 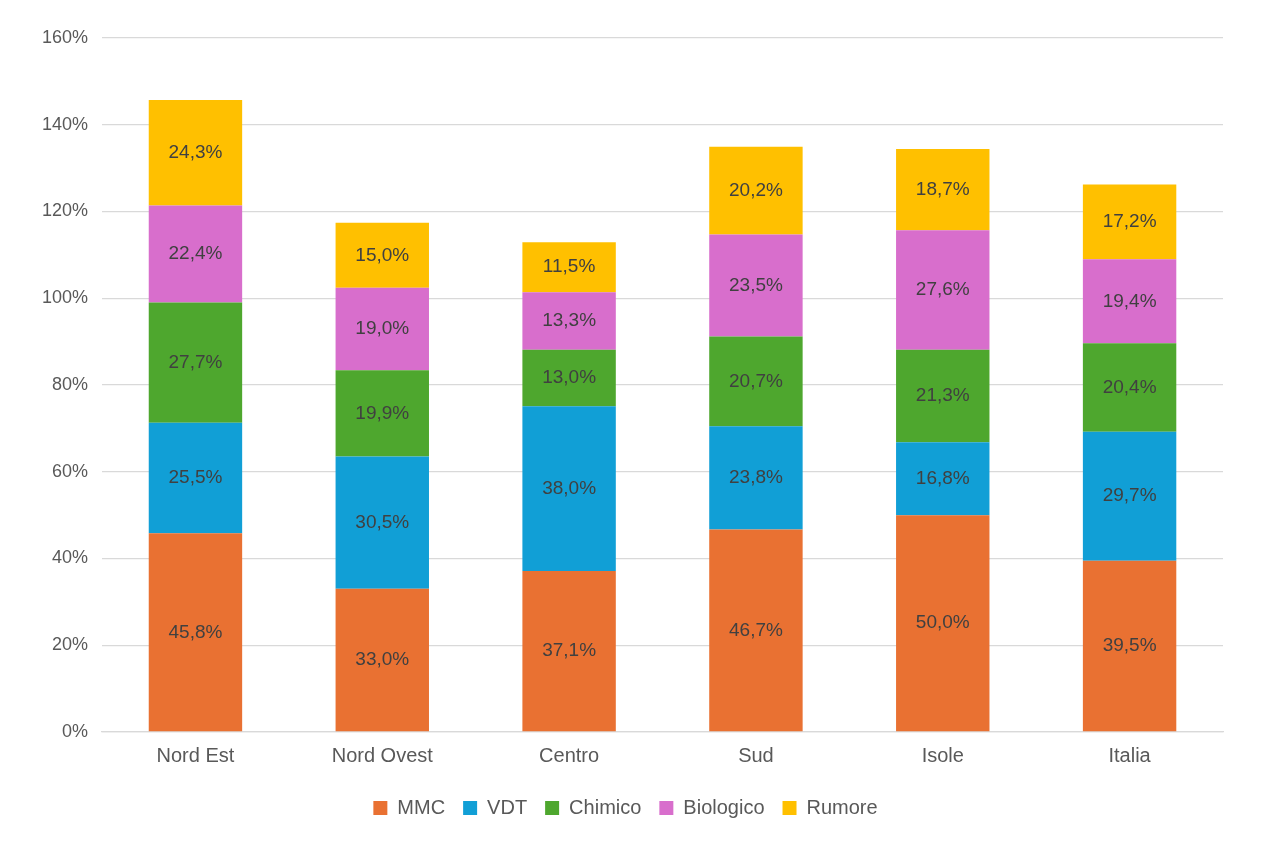 I want to click on legend-label: Chimico, so click(x=605, y=806).